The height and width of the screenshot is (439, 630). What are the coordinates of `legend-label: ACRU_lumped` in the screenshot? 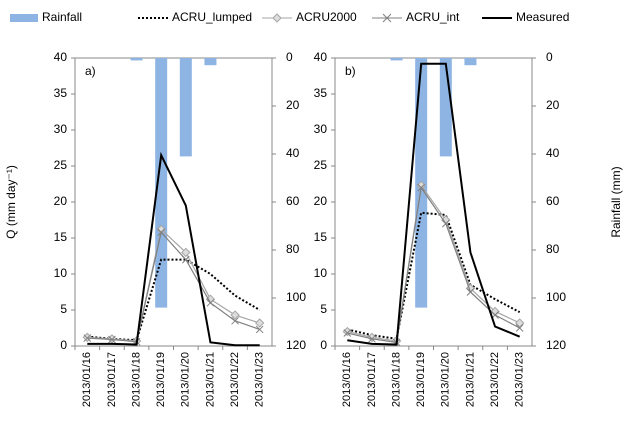 It's located at (212, 17).